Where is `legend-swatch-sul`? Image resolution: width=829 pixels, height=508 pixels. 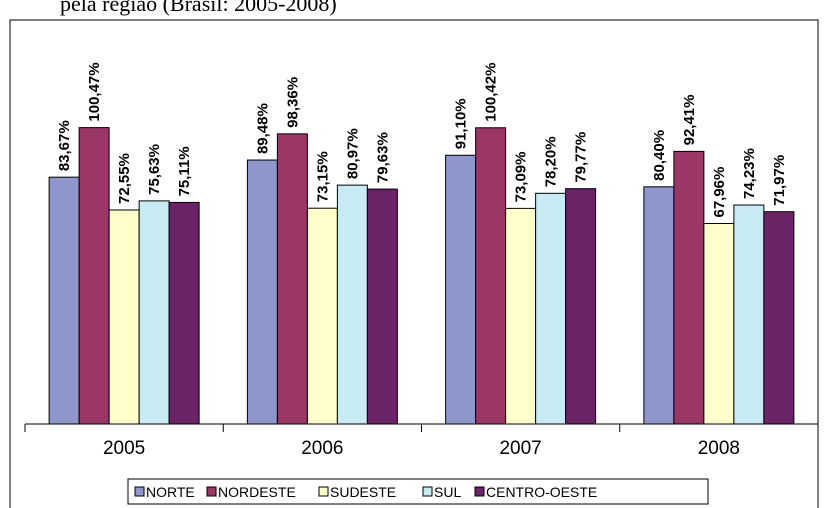
legend-swatch-sul is located at coordinates (427, 491).